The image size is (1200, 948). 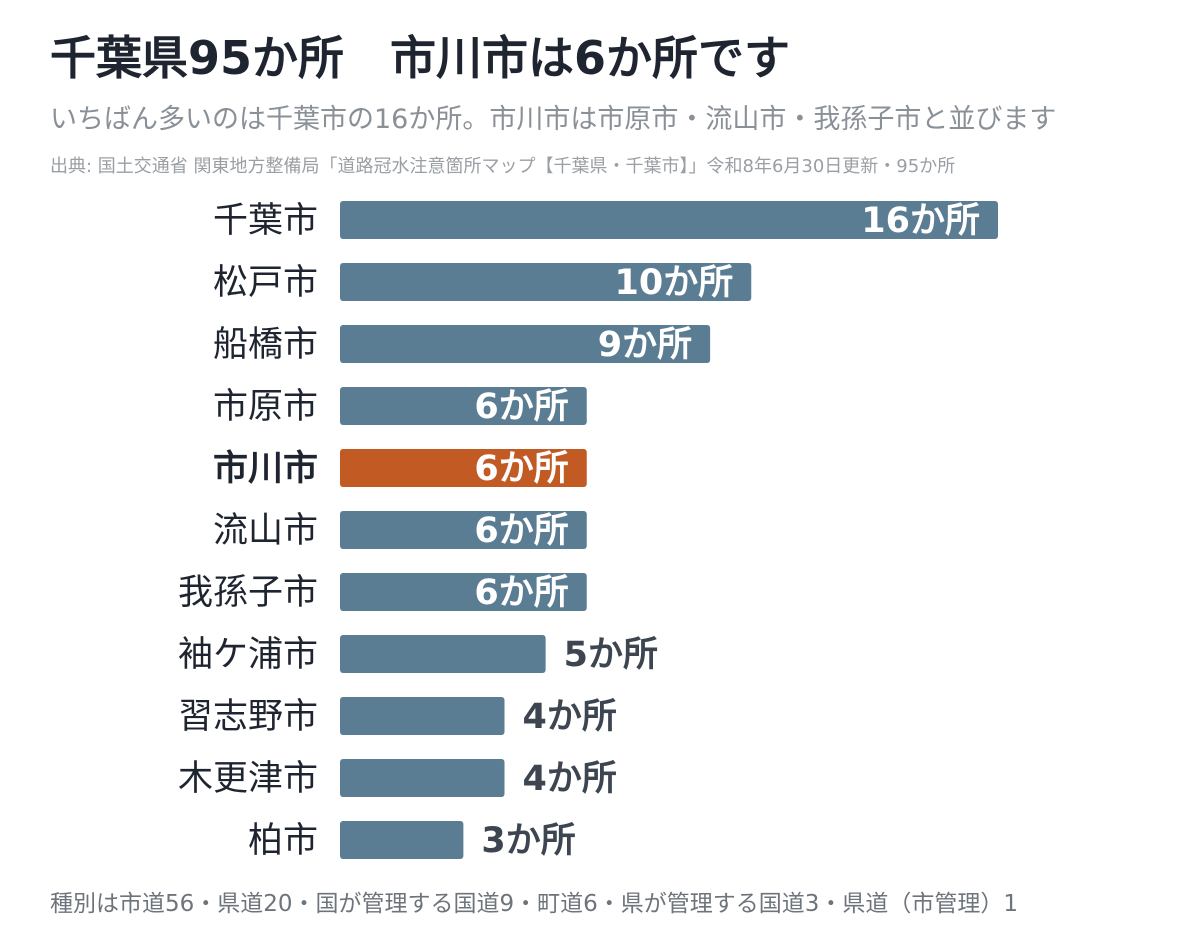 What do you see at coordinates (920, 221) in the screenshot?
I see `value-label: 16か所` at bounding box center [920, 221].